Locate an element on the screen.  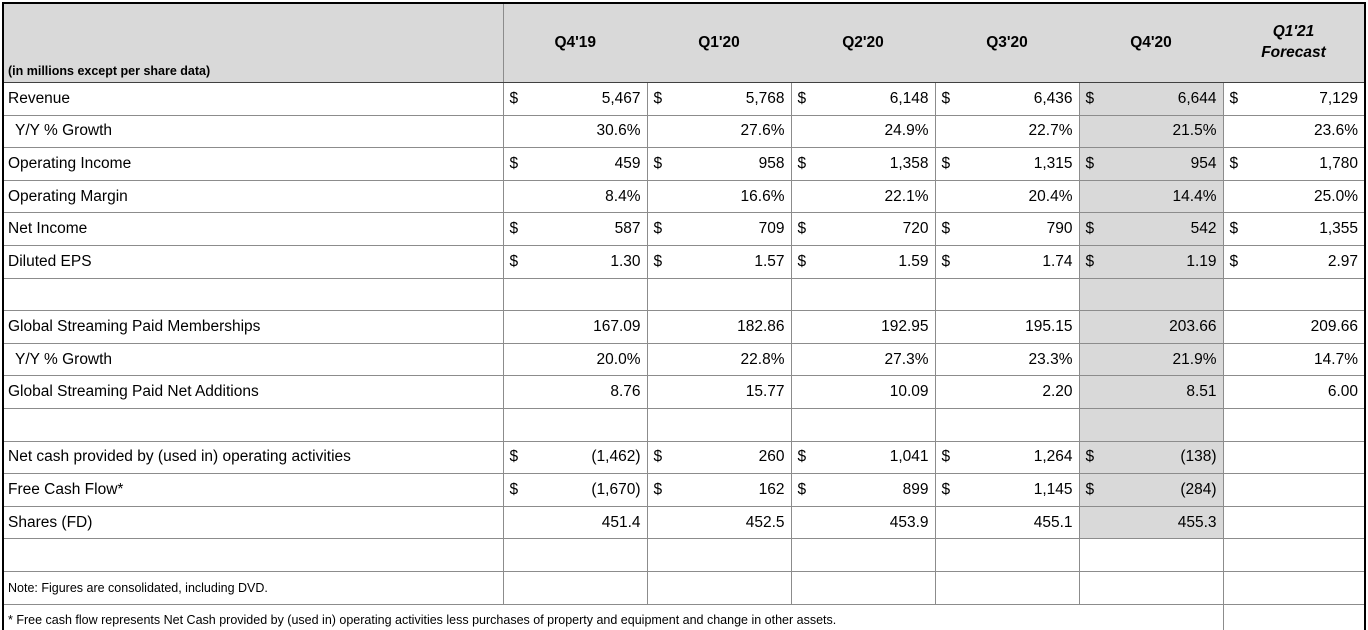
cell-value: 720 is located at coordinates (915, 229).